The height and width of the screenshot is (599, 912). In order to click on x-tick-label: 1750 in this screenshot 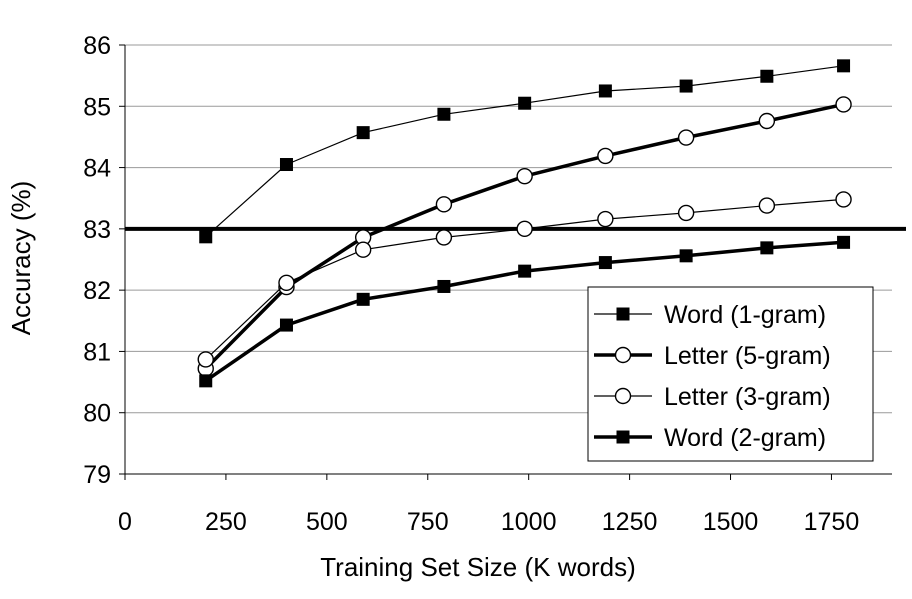, I will do `click(832, 522)`.